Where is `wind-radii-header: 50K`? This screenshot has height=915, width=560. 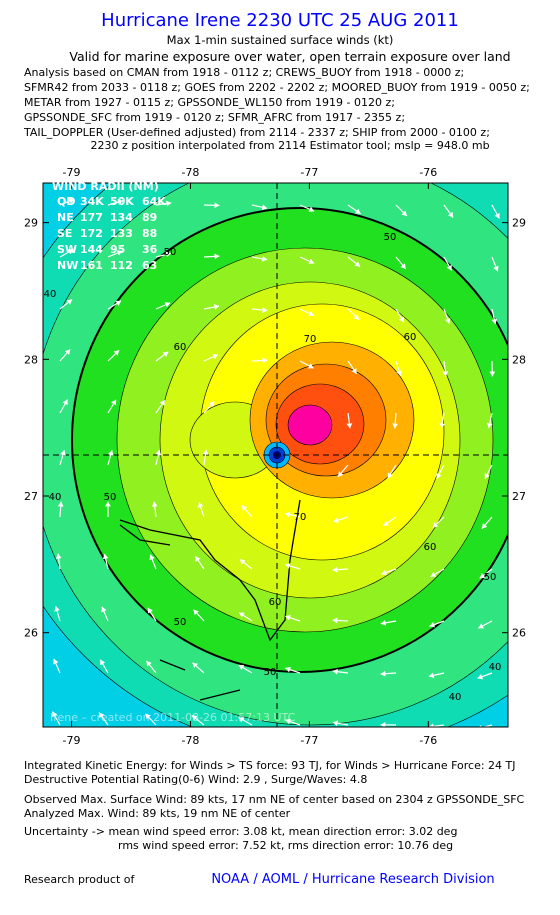 wind-radii-header: 50K is located at coordinates (122, 201).